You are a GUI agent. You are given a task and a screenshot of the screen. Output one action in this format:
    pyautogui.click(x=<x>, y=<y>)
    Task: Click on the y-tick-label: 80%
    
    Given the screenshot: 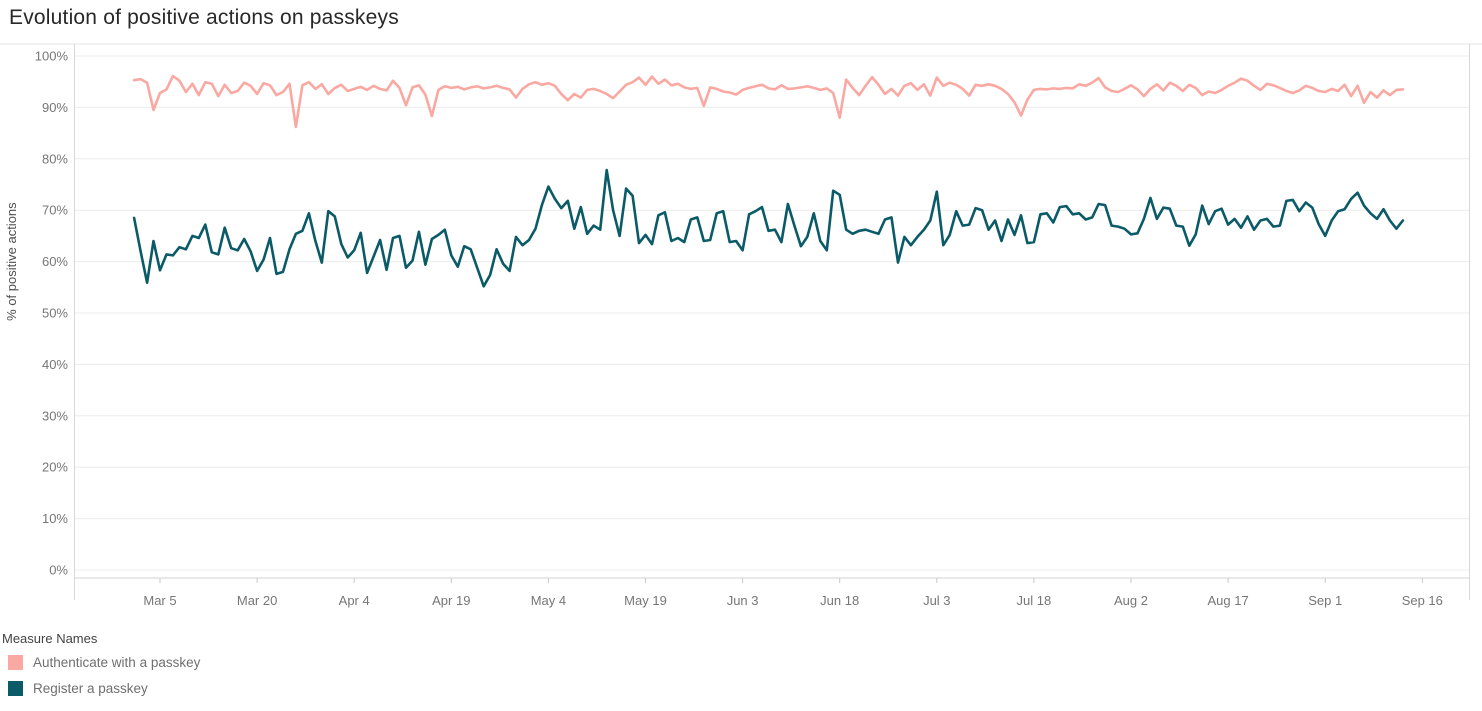 What is the action you would take?
    pyautogui.click(x=55, y=158)
    